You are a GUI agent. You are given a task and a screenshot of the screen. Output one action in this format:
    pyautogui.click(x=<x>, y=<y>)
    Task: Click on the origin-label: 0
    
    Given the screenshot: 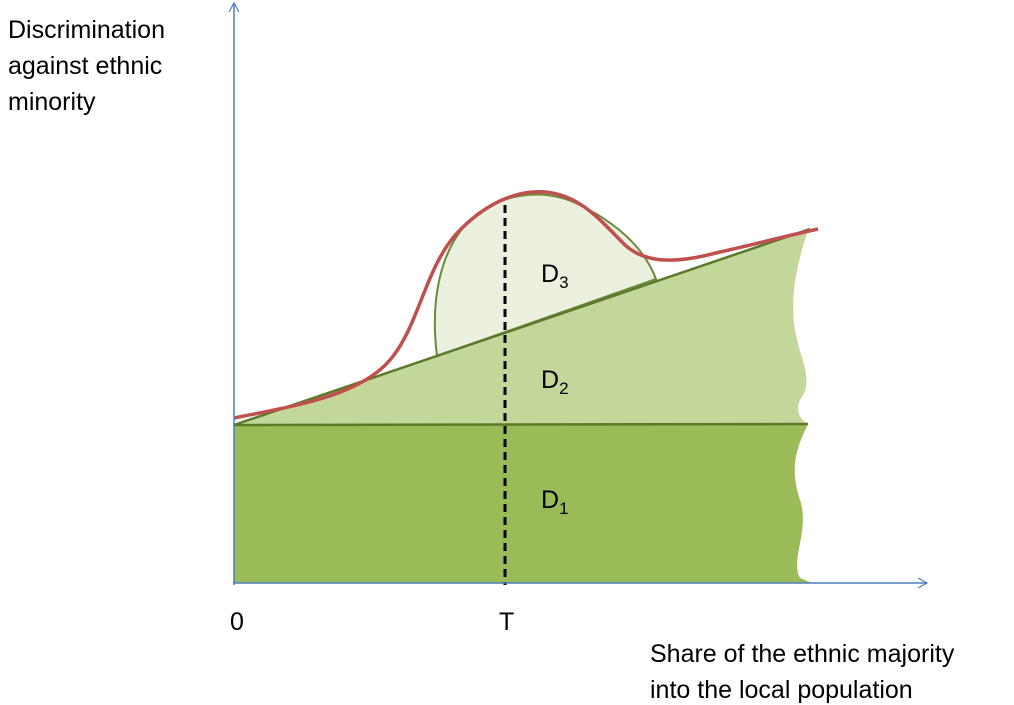 What is the action you would take?
    pyautogui.click(x=237, y=622)
    